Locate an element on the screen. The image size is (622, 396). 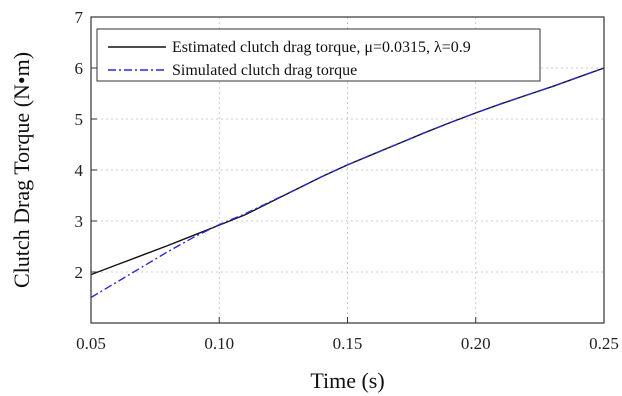
y-tick-label: 7 is located at coordinates (79, 17).